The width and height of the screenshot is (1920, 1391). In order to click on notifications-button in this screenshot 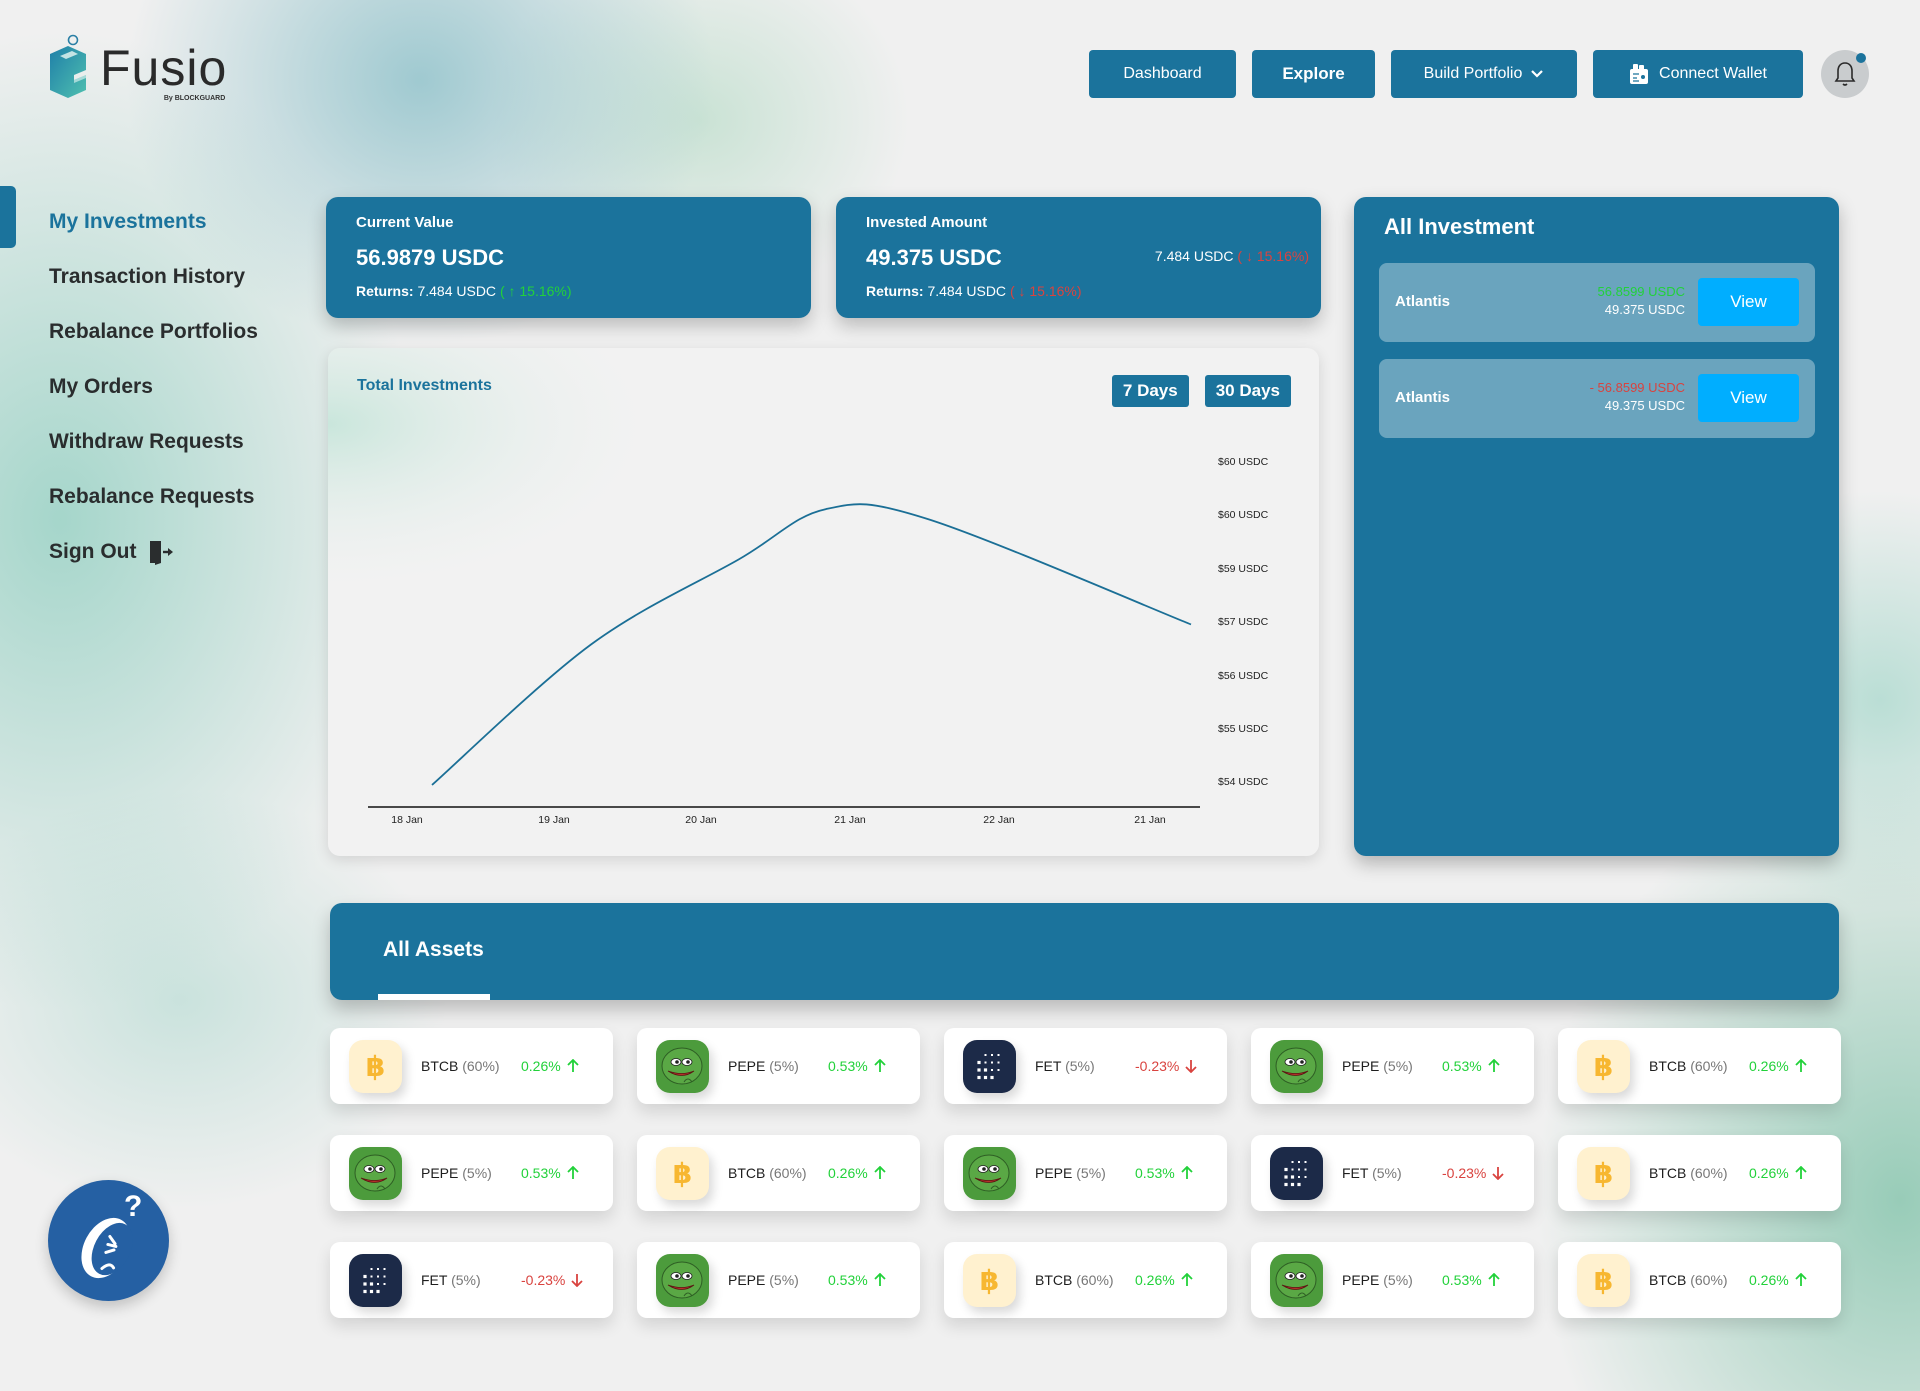, I will do `click(1845, 74)`.